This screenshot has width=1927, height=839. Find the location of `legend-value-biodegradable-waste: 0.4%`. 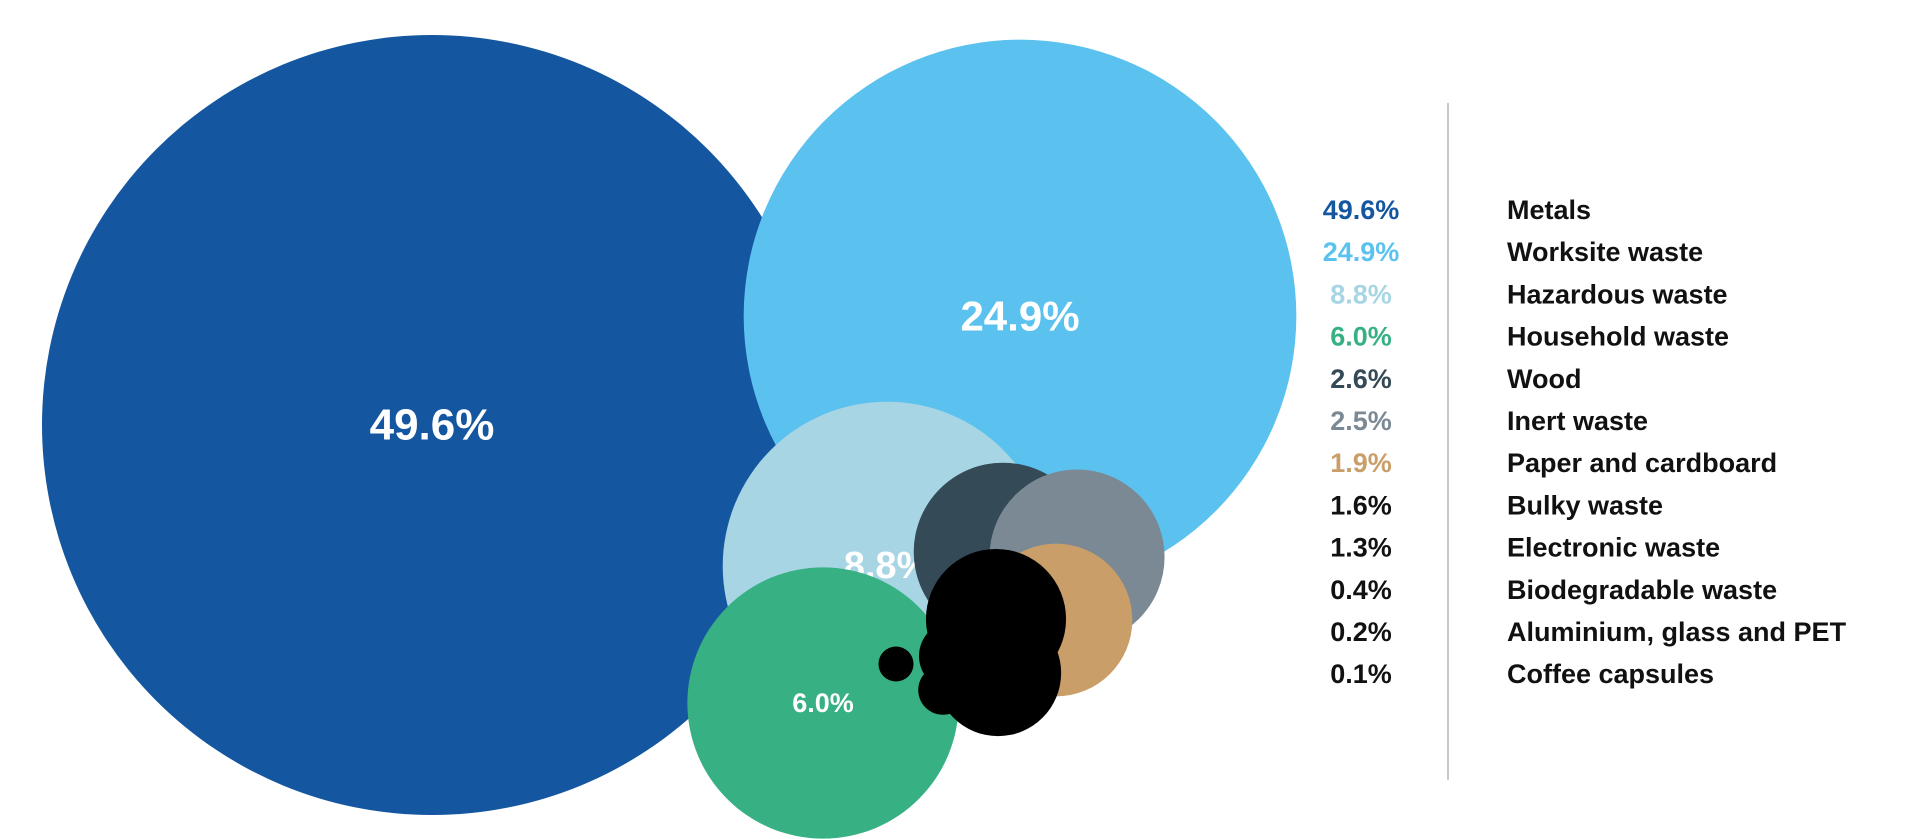

legend-value-biodegradable-waste: 0.4% is located at coordinates (1361, 590).